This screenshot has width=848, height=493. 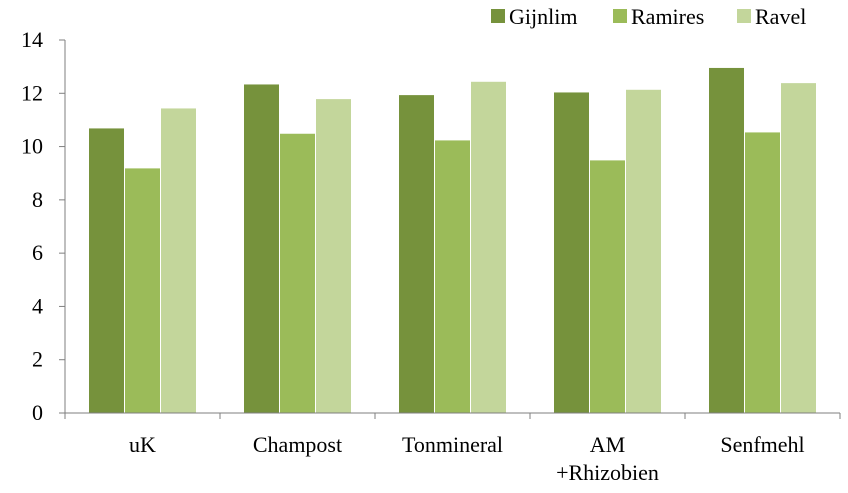 I want to click on x-tick-label-champost: Champost, so click(x=297, y=444).